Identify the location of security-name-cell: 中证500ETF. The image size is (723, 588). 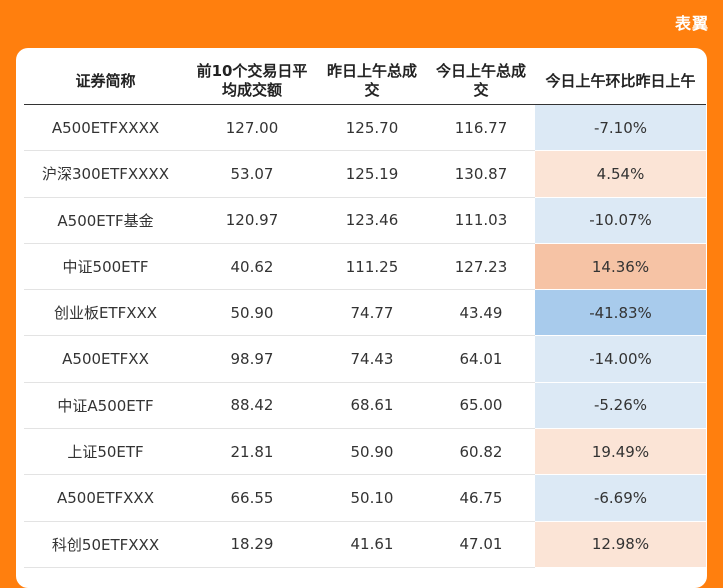
(105, 267).